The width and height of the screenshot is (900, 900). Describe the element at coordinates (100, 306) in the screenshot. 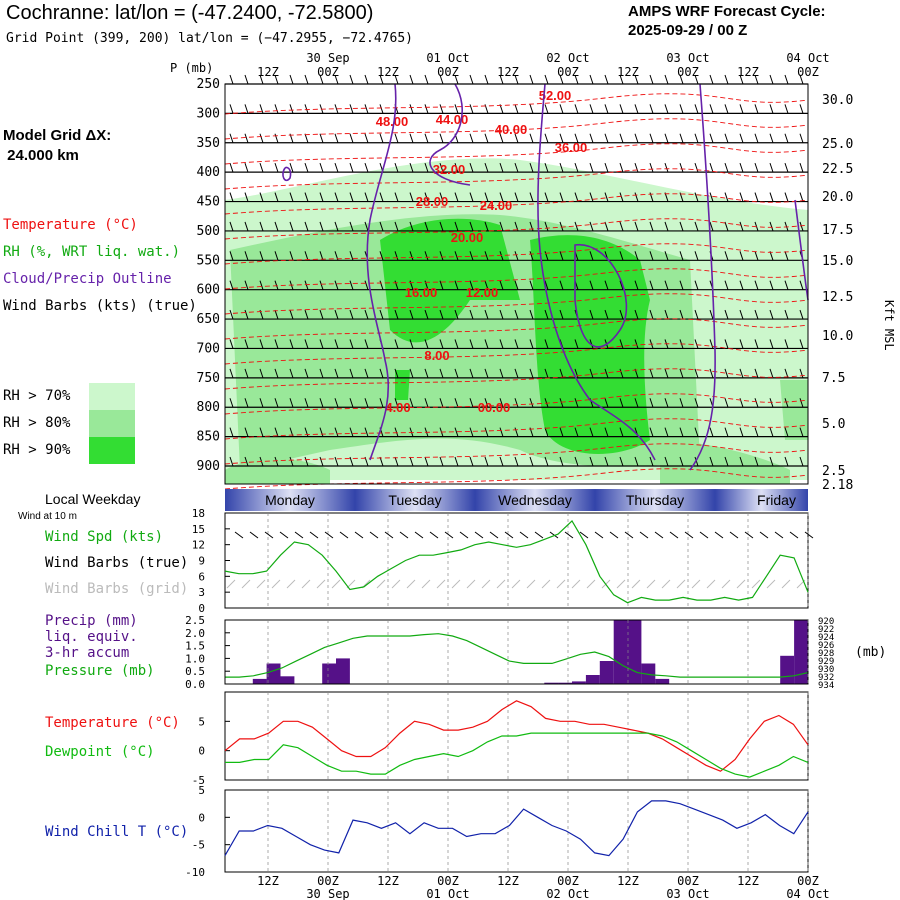

I see `legend-wind: Wind Barbs (kts) (true)` at that location.